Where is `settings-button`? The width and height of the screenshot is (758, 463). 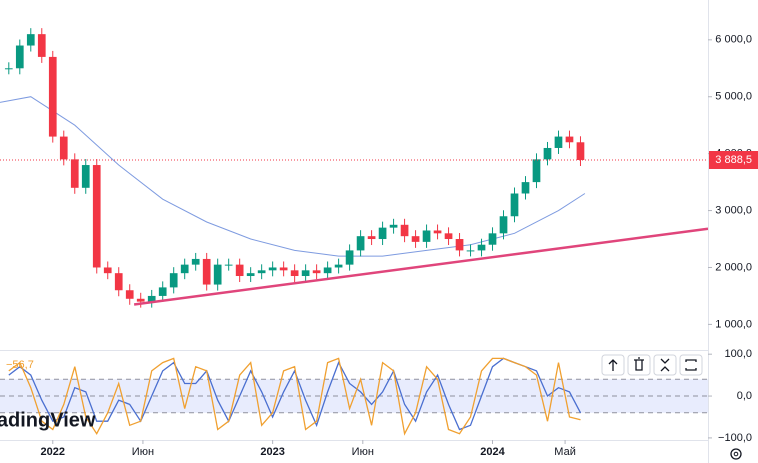 settings-button is located at coordinates (736, 454).